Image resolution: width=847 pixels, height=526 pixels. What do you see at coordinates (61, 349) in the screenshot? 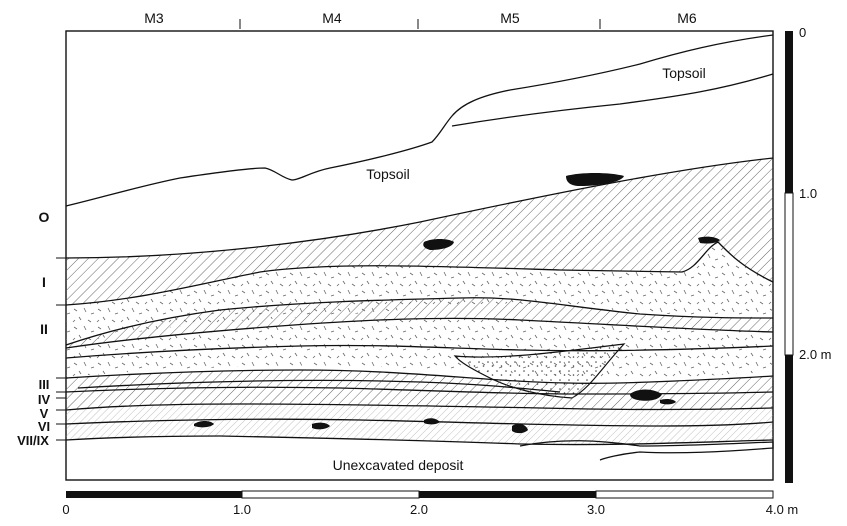
I see `layer-label-leaders` at bounding box center [61, 349].